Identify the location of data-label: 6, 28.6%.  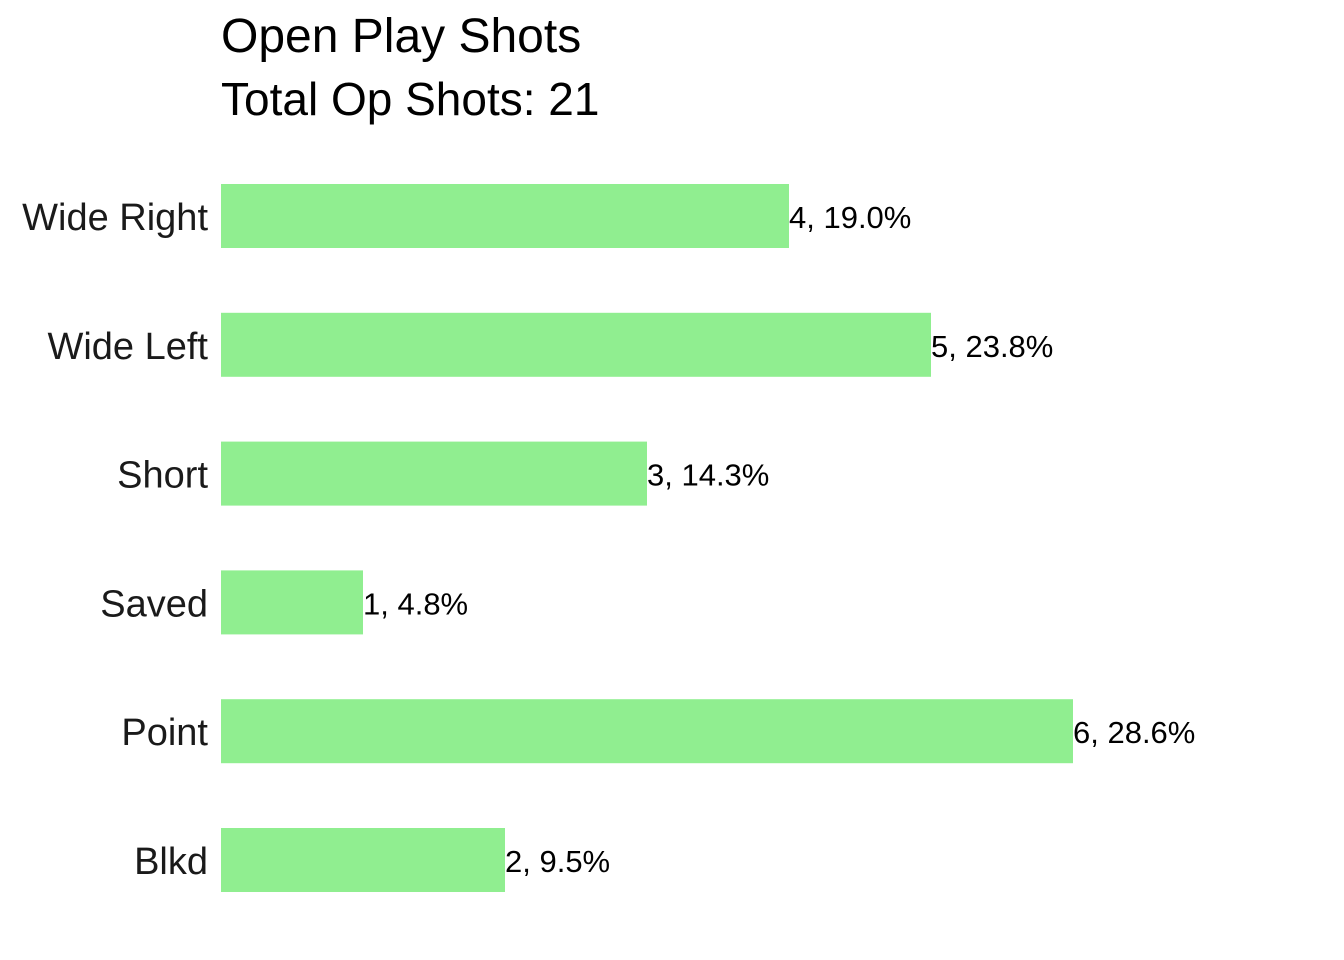
(1134, 732).